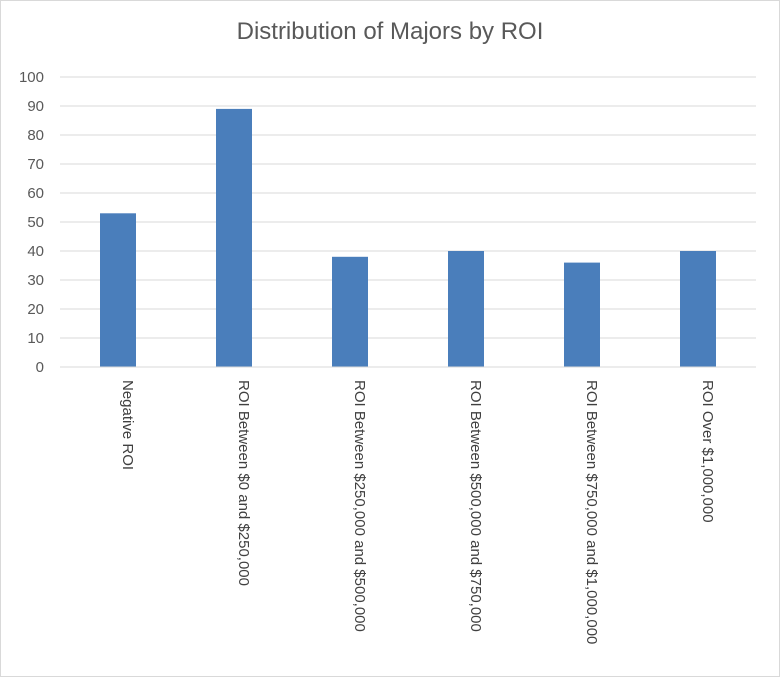 The width and height of the screenshot is (780, 677). I want to click on y-tick-label: 90, so click(35, 106).